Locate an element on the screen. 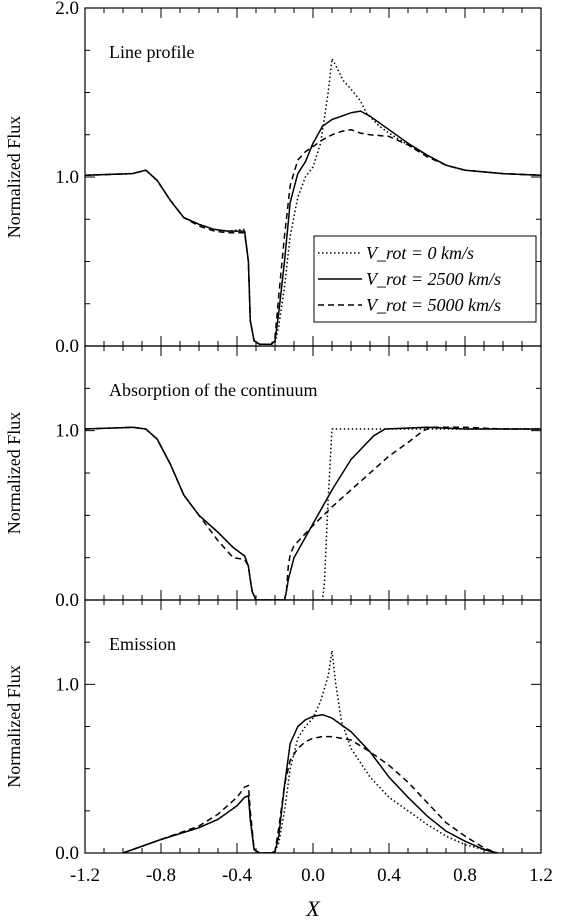 The height and width of the screenshot is (922, 563). x-tick-label: -0.4 is located at coordinates (237, 875).